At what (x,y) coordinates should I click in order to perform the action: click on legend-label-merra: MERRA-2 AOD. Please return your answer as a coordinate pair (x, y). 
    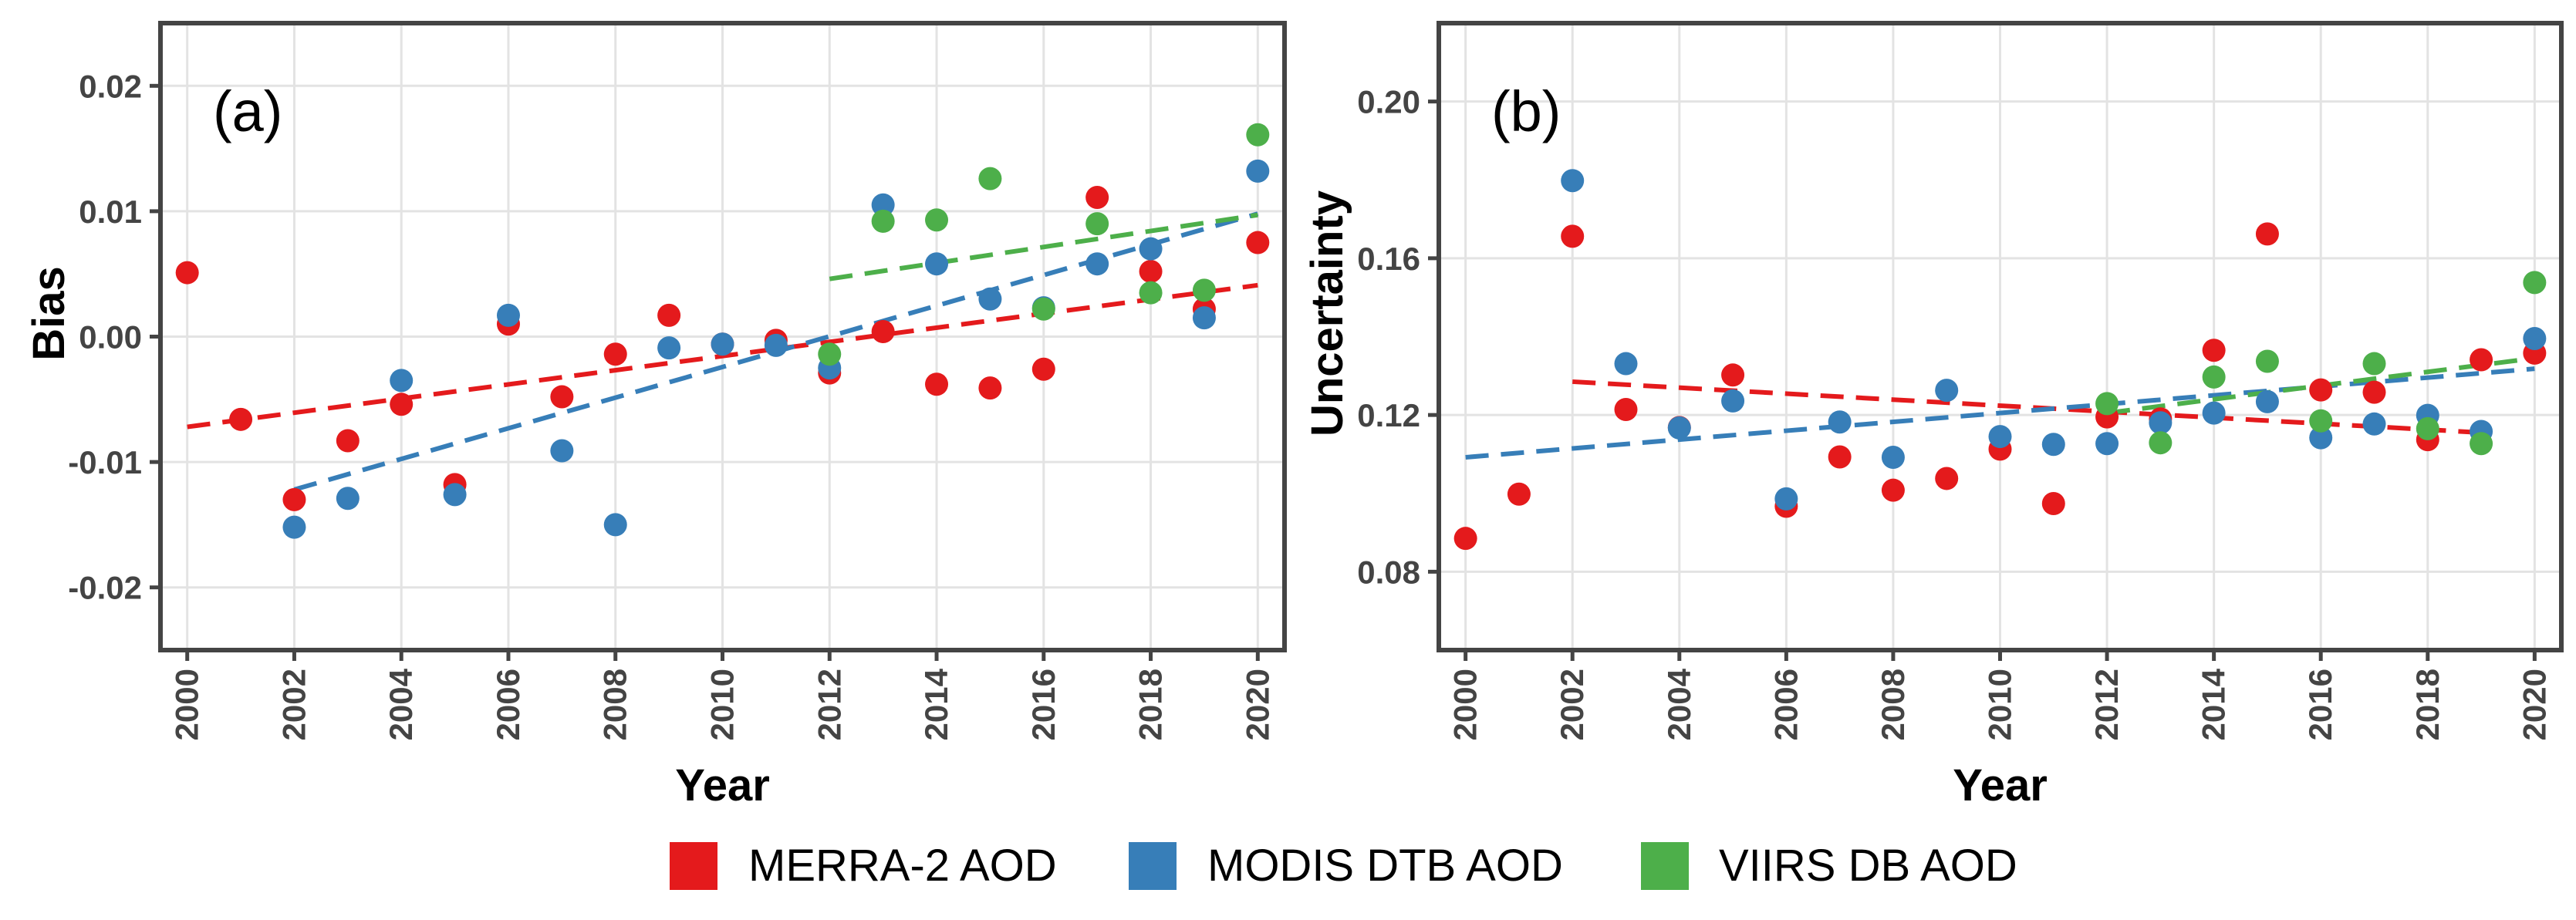
    Looking at the image, I should click on (902, 866).